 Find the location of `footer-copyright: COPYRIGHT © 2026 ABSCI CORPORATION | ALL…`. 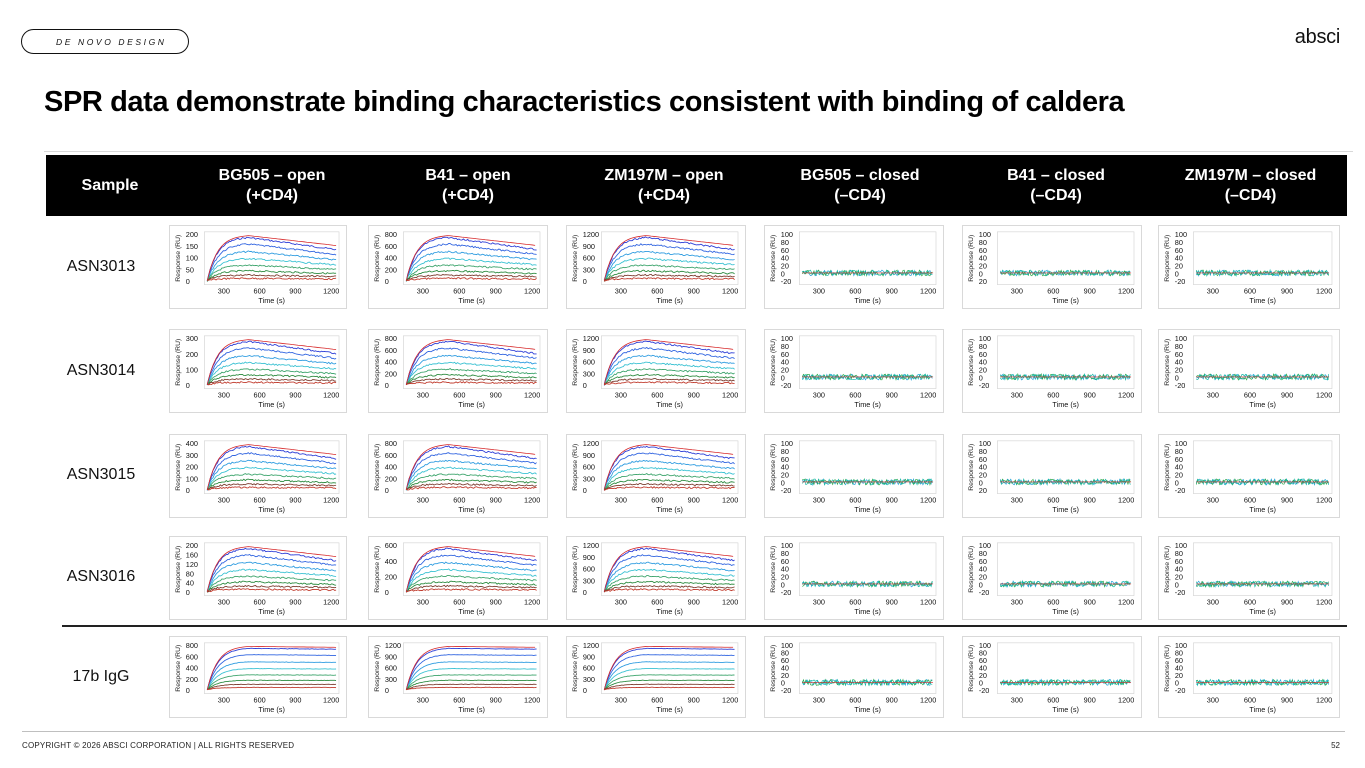

footer-copyright: COPYRIGHT © 2026 ABSCI CORPORATION | ALL… is located at coordinates (158, 745).